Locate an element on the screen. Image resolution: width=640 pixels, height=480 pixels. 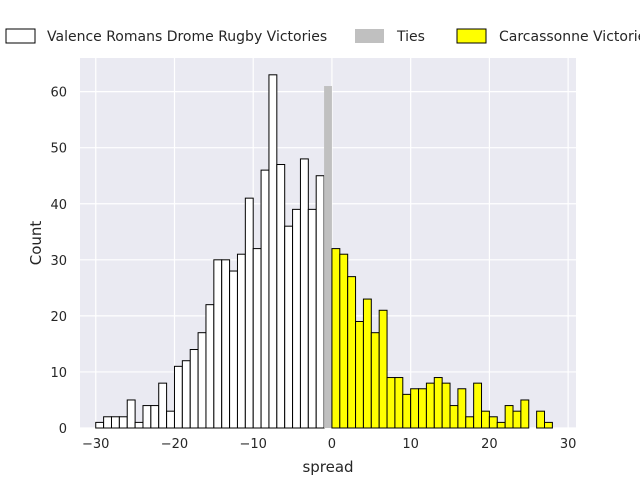
x-tick-label: 0 is located at coordinates (332, 444).